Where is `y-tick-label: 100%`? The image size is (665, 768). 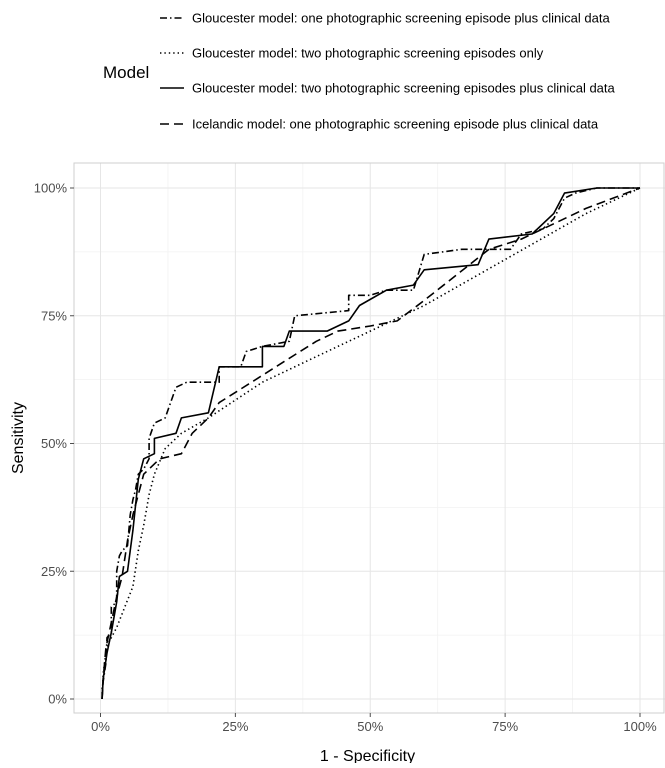
y-tick-label: 100% is located at coordinates (51, 188).